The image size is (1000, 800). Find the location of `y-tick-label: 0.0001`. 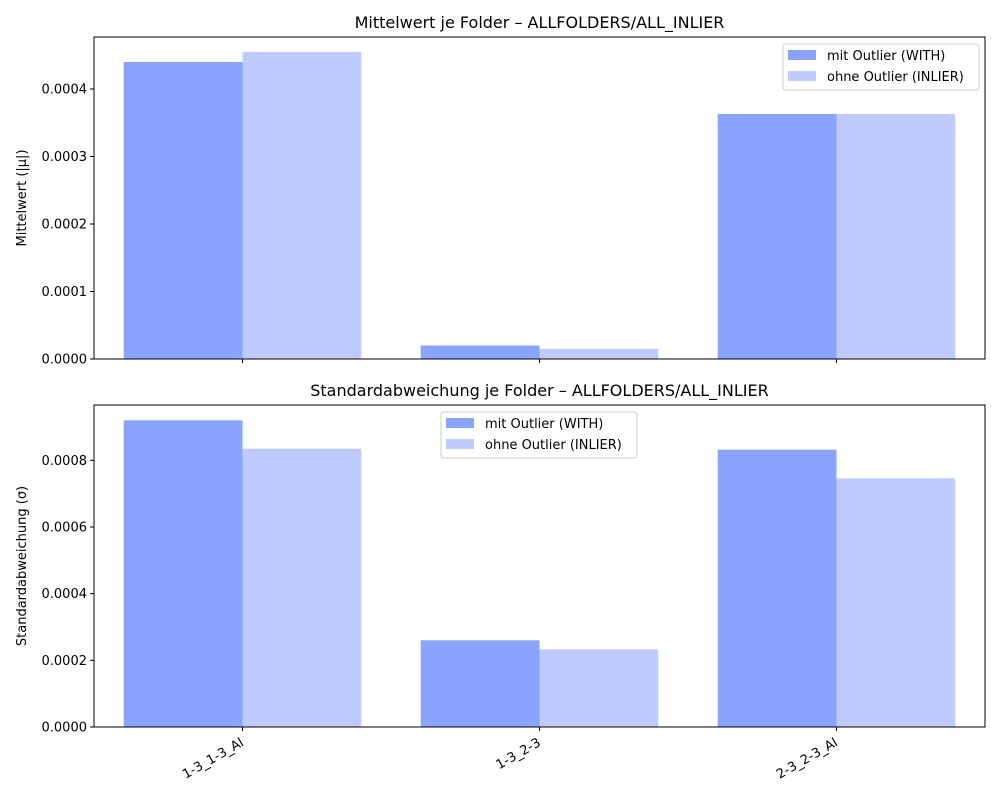

y-tick-label: 0.0001 is located at coordinates (65, 292).